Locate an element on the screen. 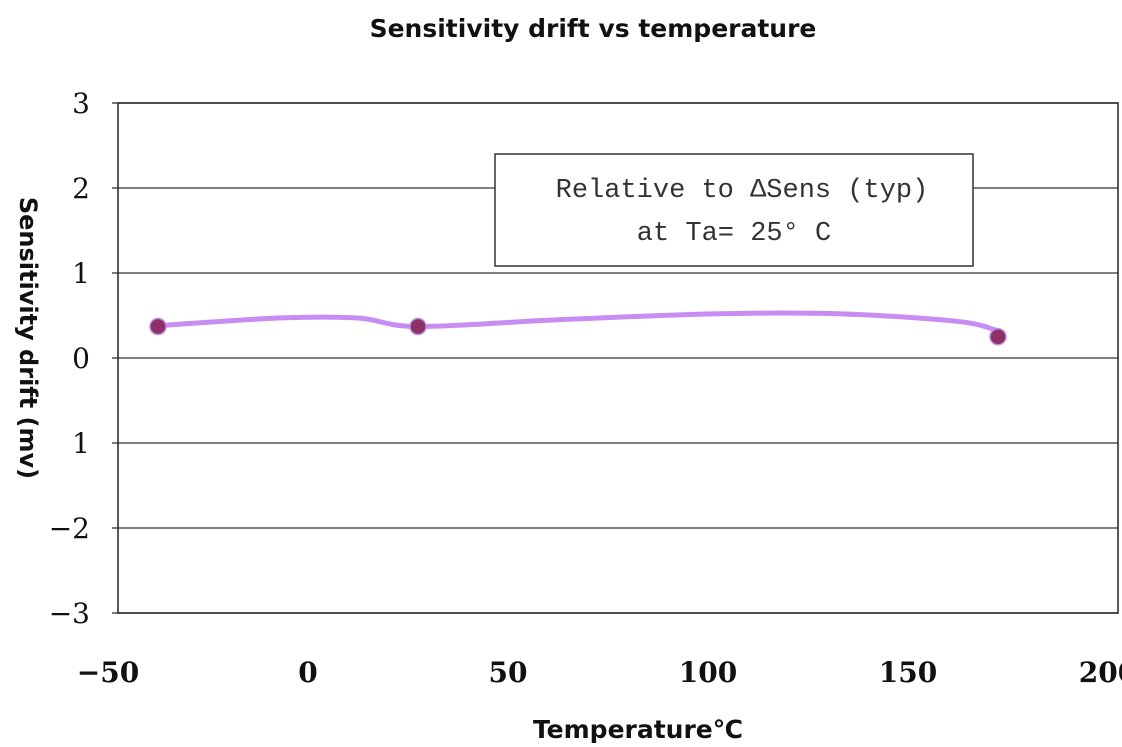 The width and height of the screenshot is (1122, 747). y-tick-label-1: 2 is located at coordinates (81, 188).